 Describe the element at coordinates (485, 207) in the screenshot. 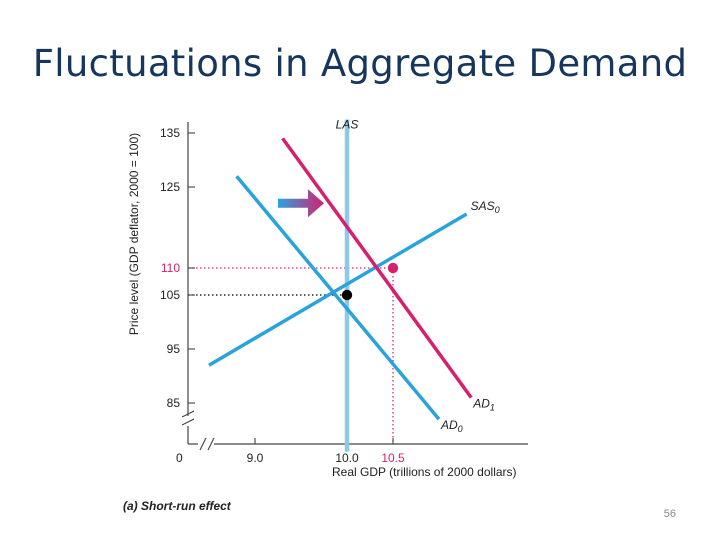

I see `sas0-label: SAS0` at that location.